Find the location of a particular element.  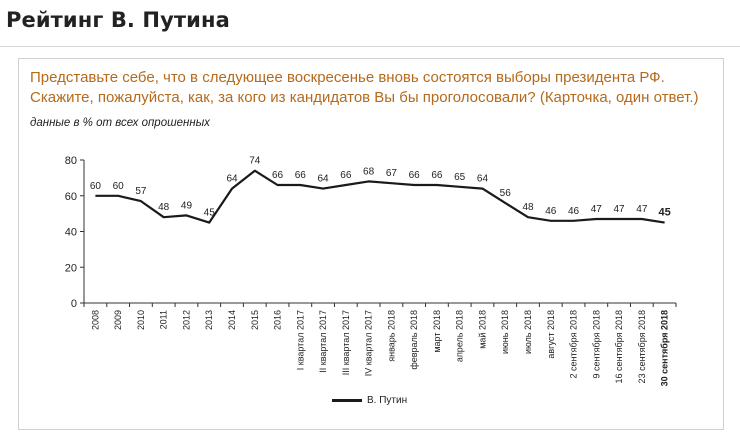

chart-legend: В. Путин is located at coordinates (369, 400).